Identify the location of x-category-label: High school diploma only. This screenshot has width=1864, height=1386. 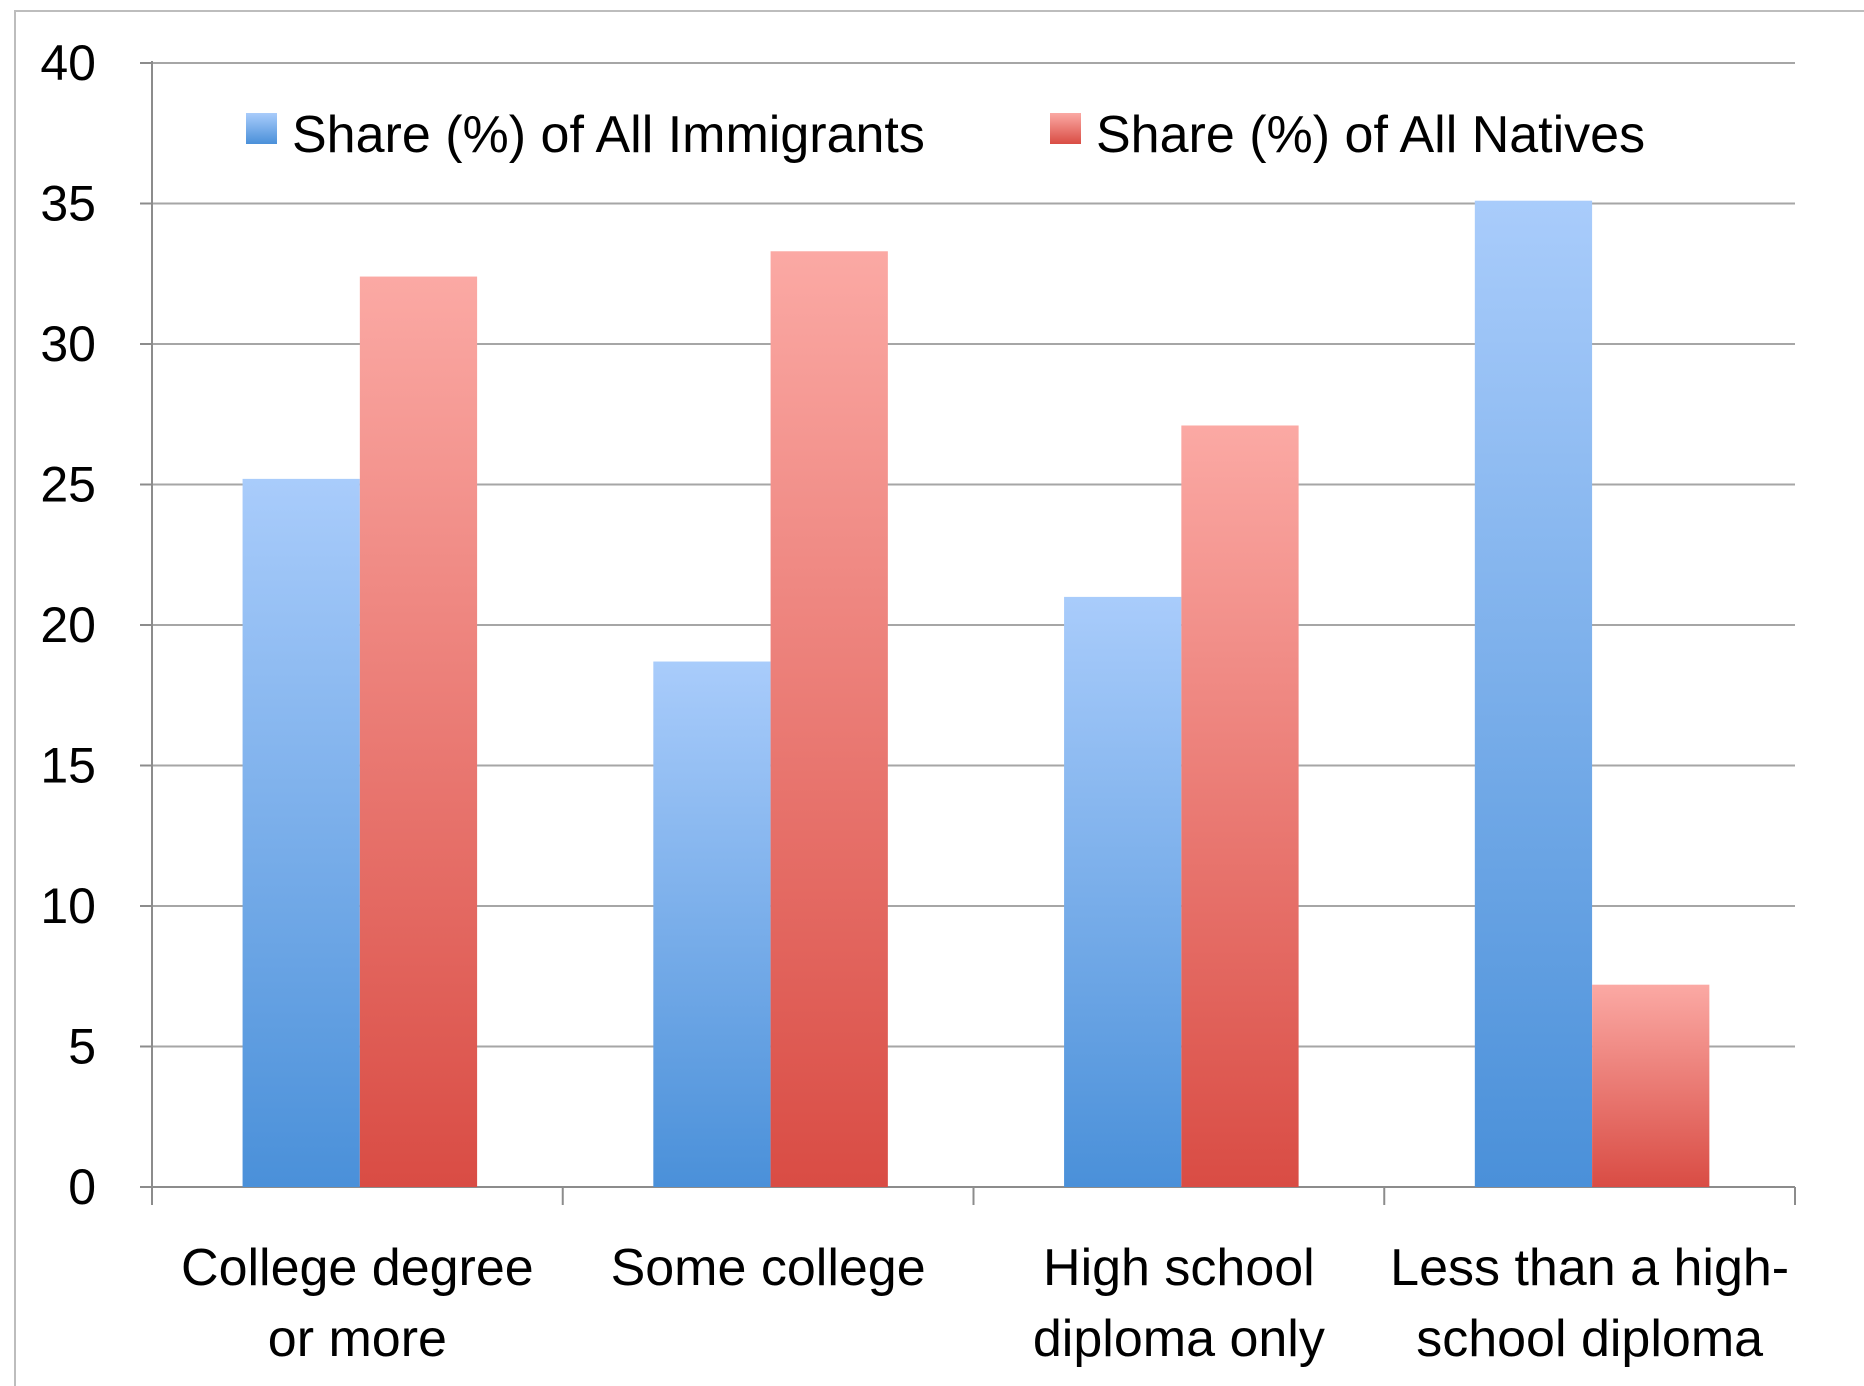
(1179, 1303).